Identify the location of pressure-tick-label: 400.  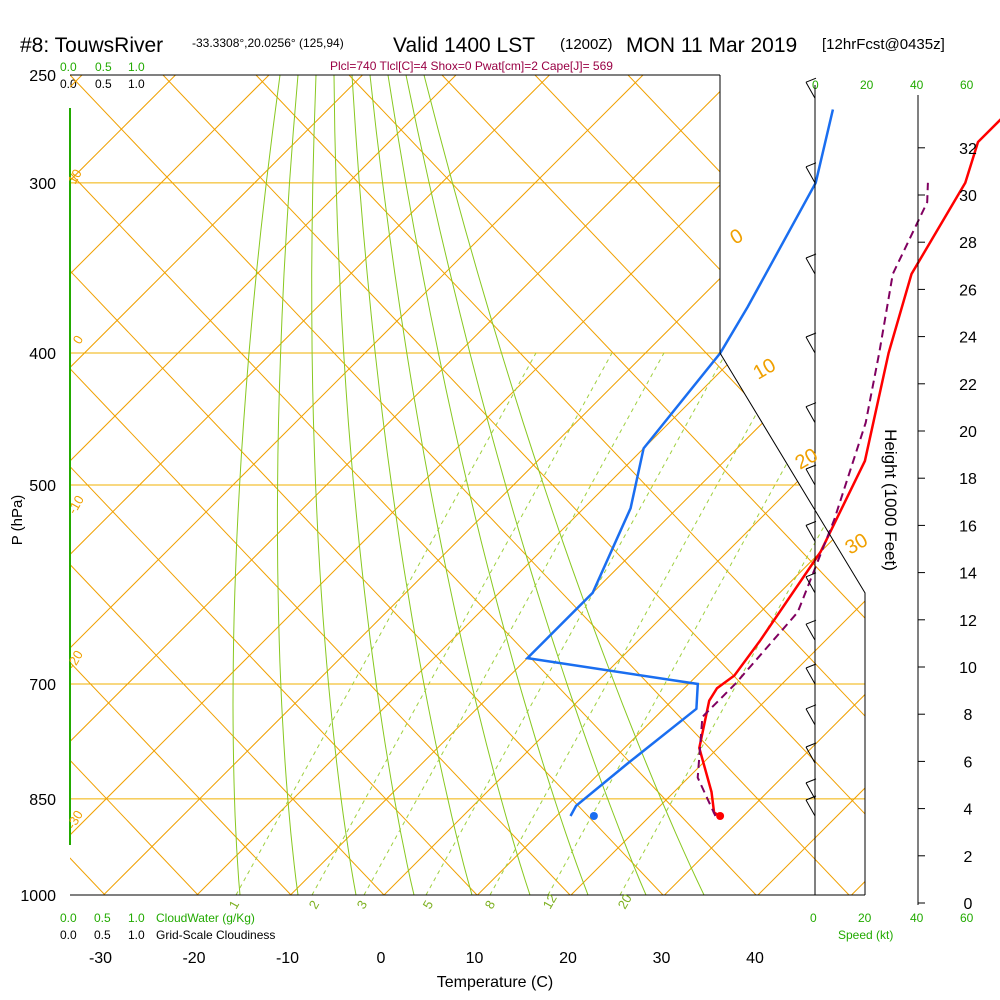
(42, 354).